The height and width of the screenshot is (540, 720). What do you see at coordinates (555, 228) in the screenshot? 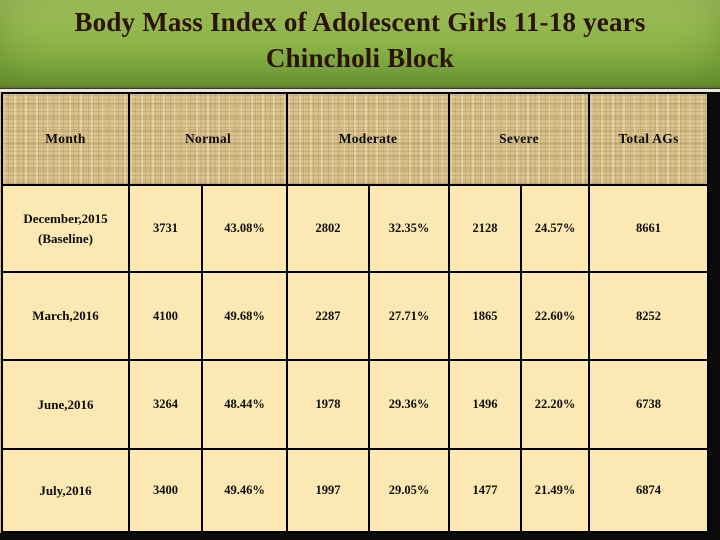
I see `cell-r1-severe-pct: 24.57%` at bounding box center [555, 228].